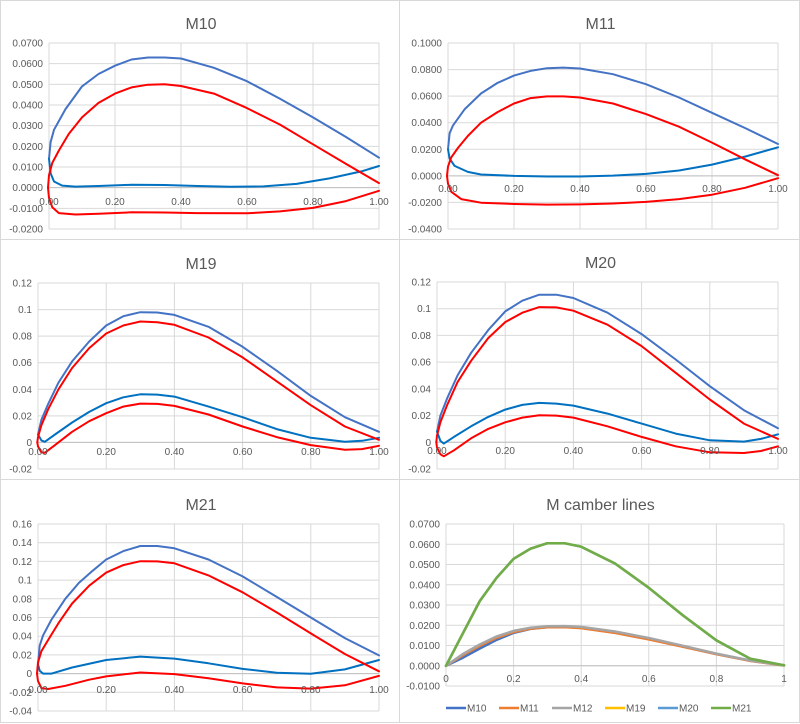 The height and width of the screenshot is (724, 800). Describe the element at coordinates (716, 679) in the screenshot. I see `x-tick-label: 0.8` at that location.